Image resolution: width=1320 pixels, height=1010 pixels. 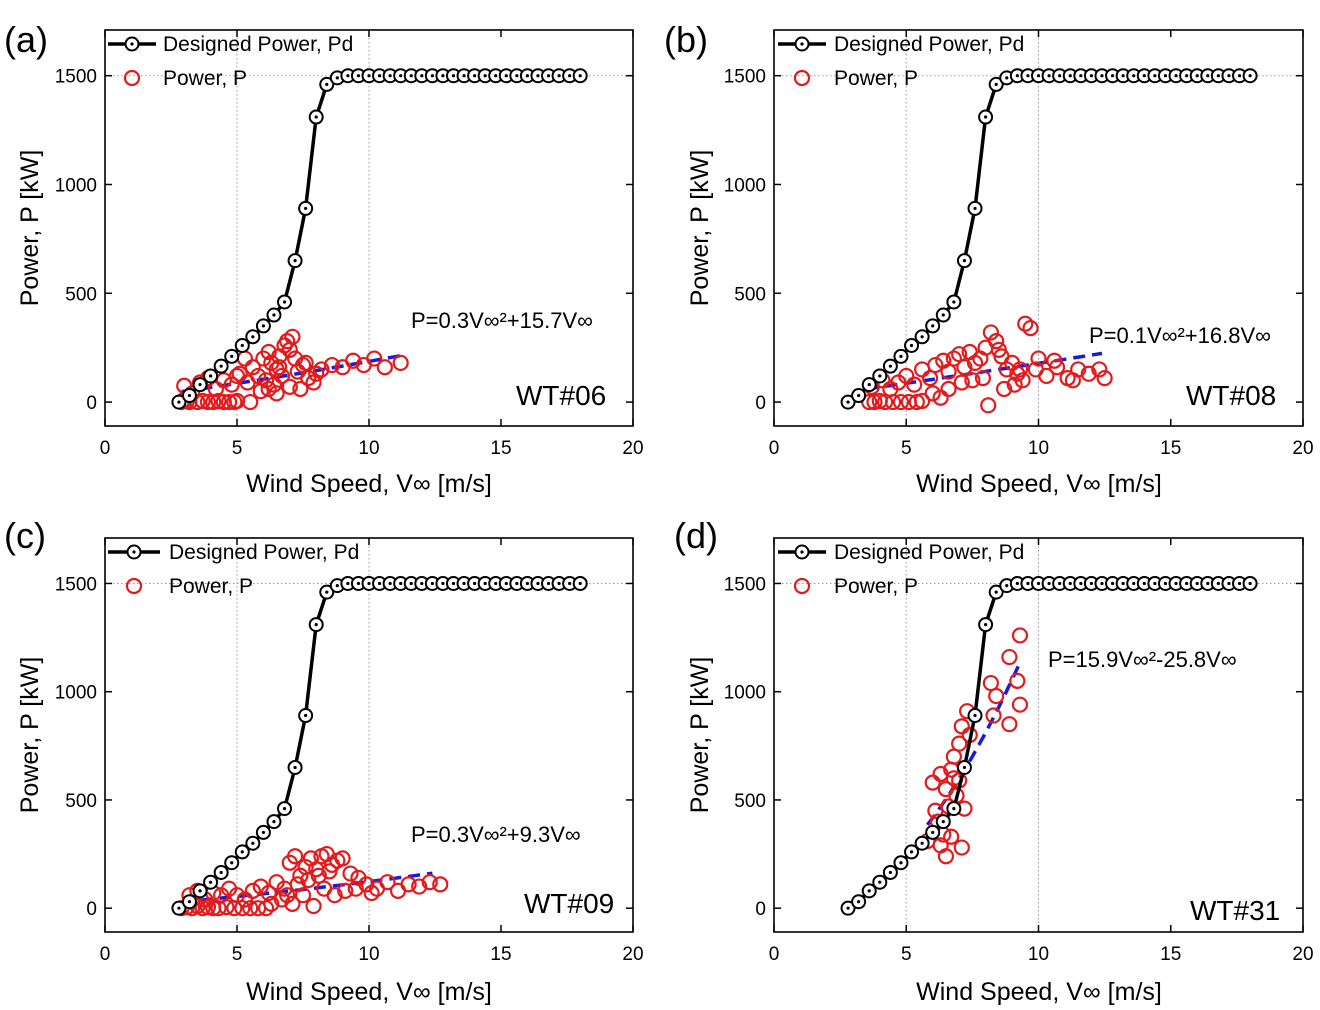 I want to click on y-axis-title: Power, P [kW], so click(x=30, y=735).